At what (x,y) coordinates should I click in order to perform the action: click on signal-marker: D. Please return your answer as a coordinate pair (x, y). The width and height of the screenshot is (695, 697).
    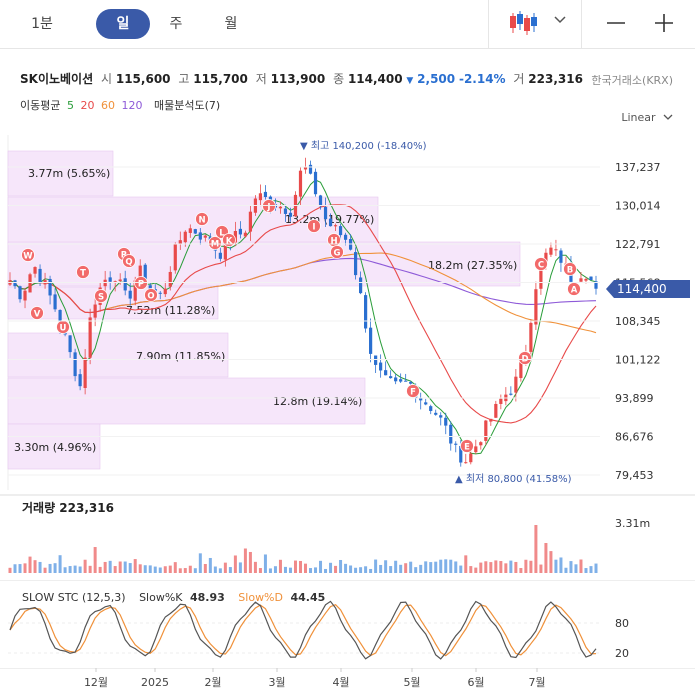
    Looking at the image, I should click on (525, 358).